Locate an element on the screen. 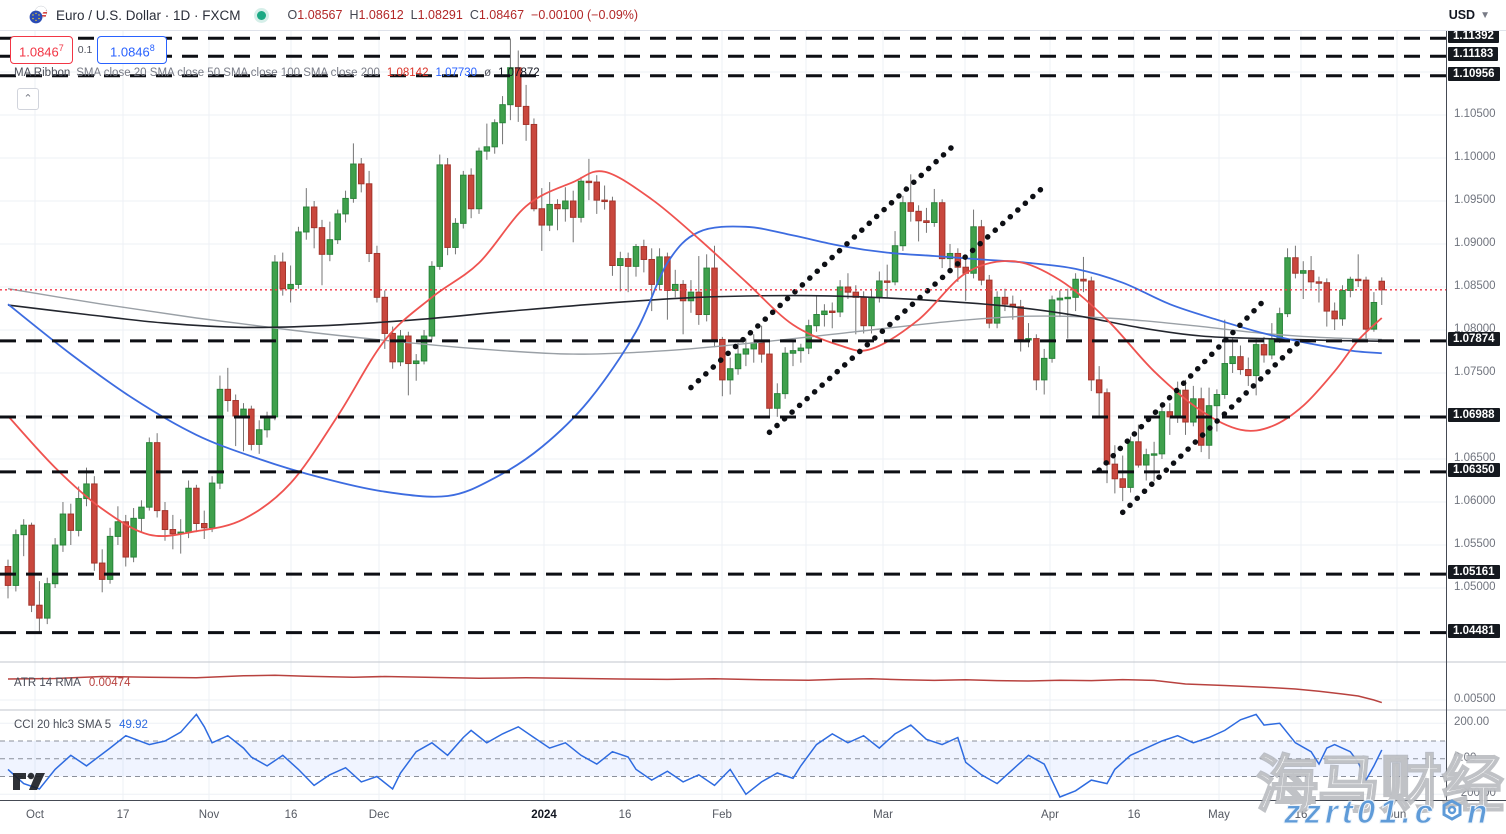  ask-price: 1.0846 is located at coordinates (130, 52).